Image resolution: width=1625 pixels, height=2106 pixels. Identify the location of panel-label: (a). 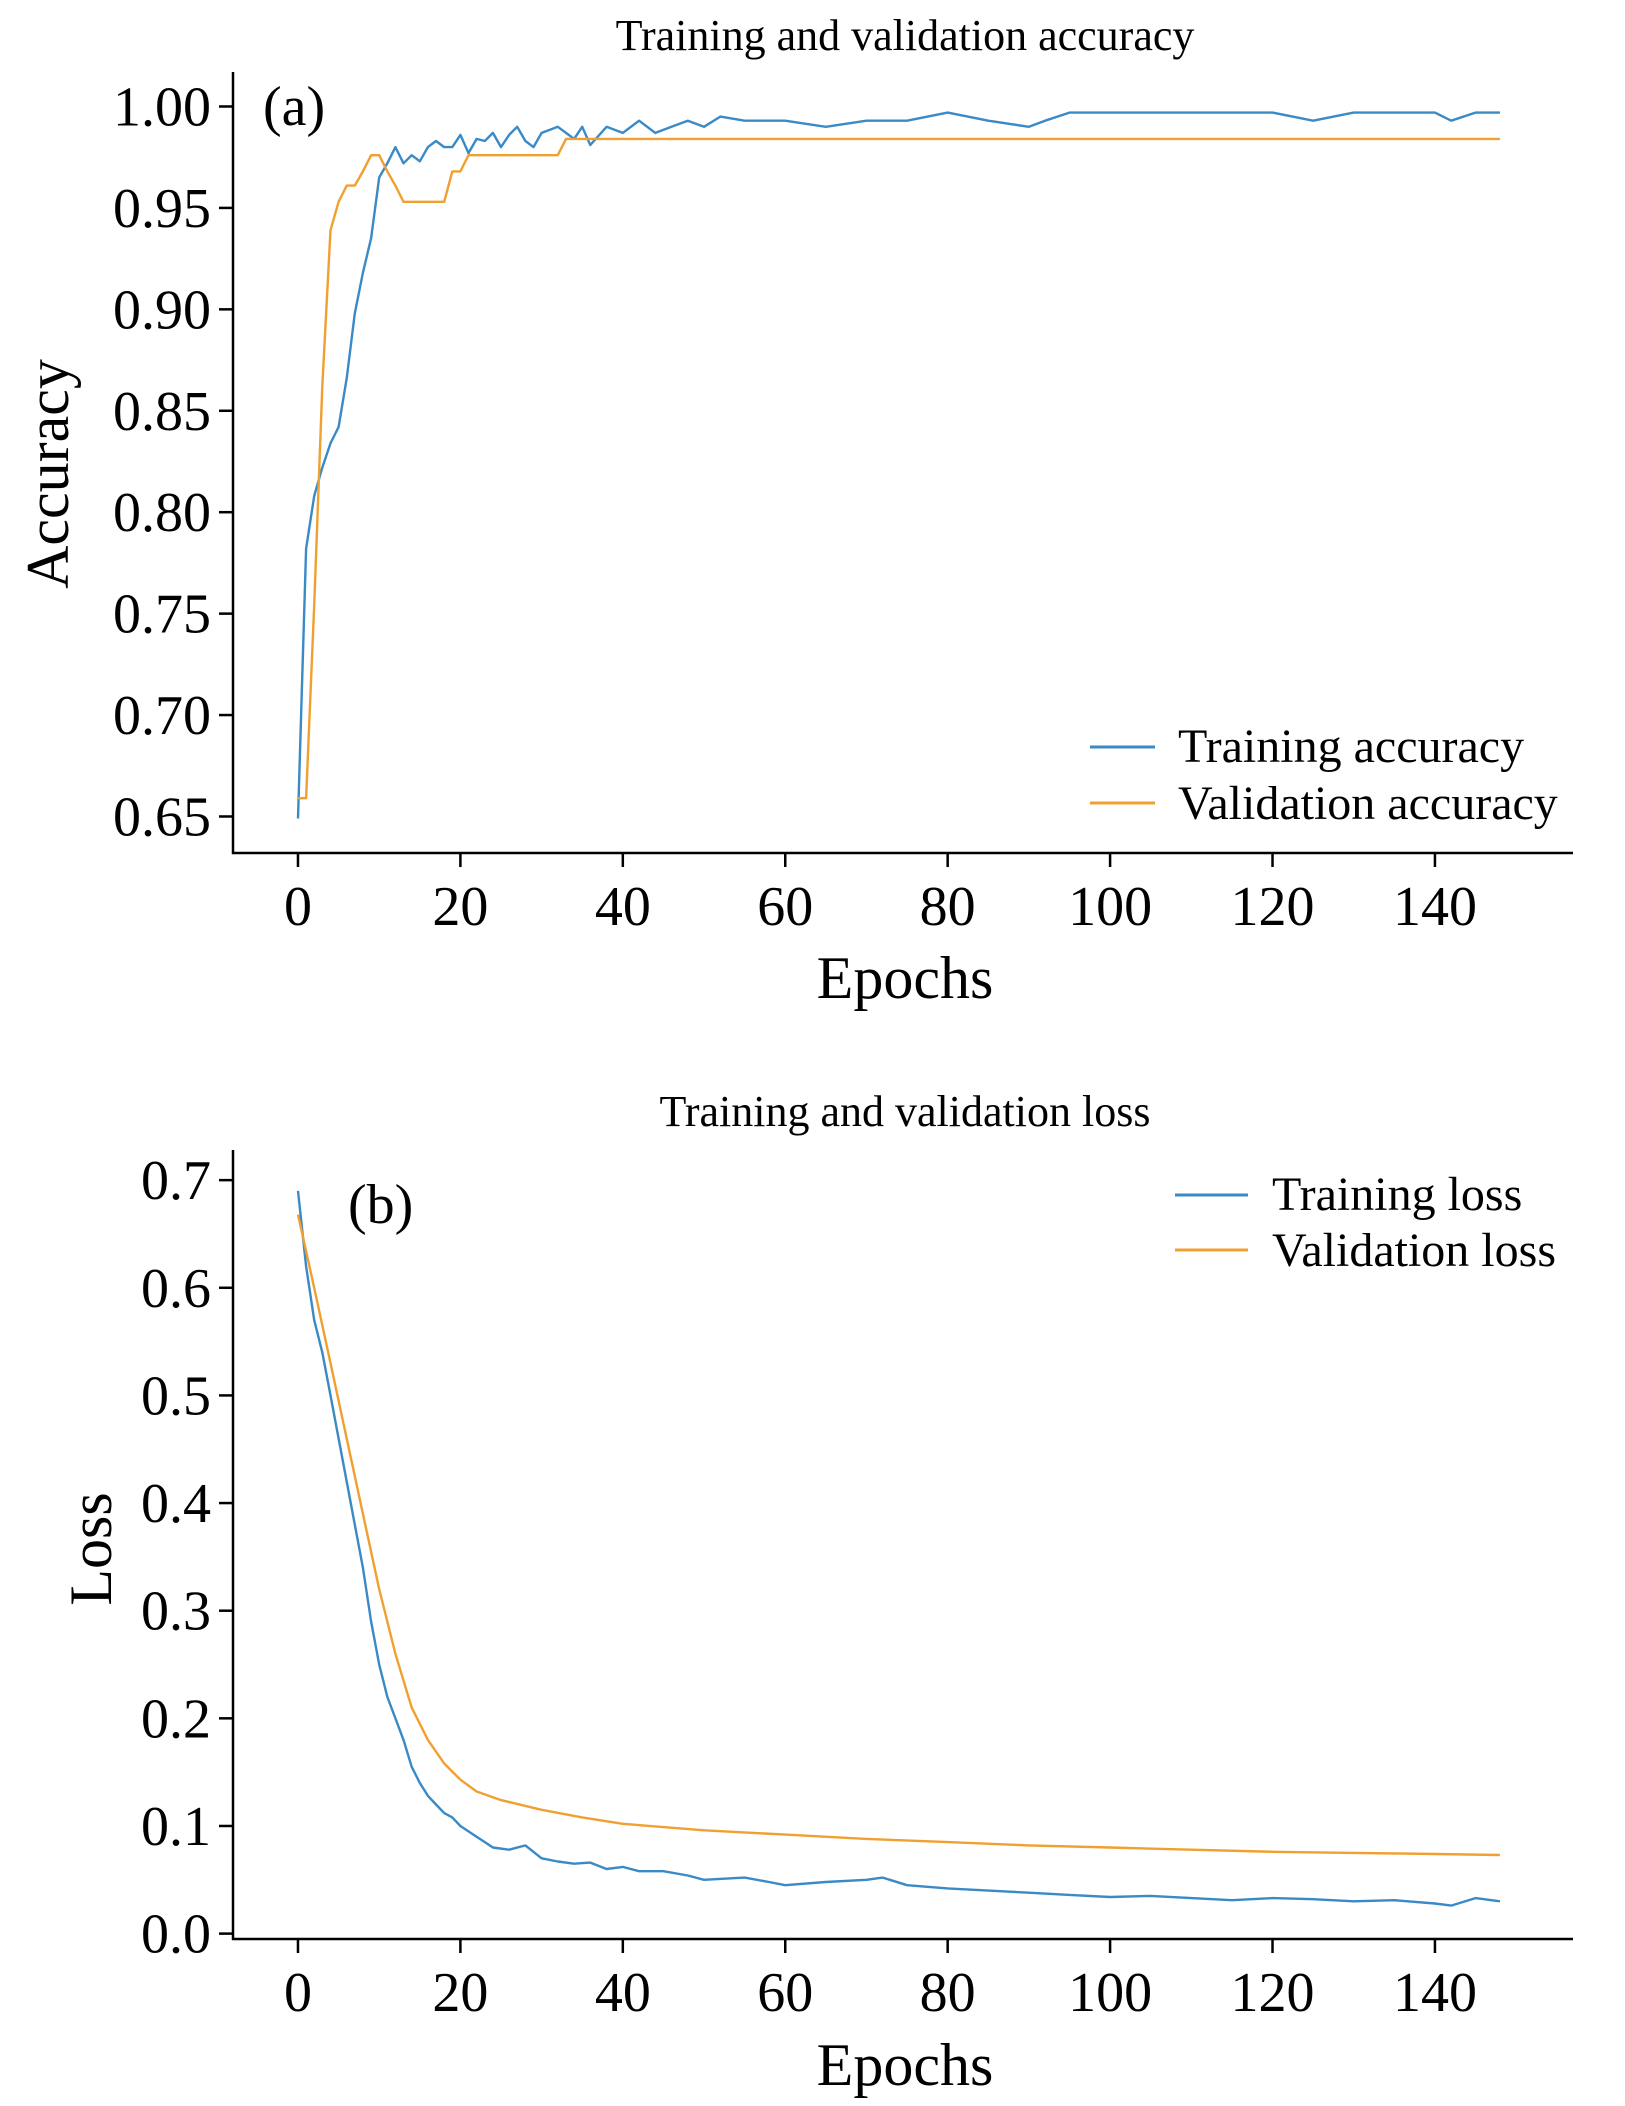
(294, 107).